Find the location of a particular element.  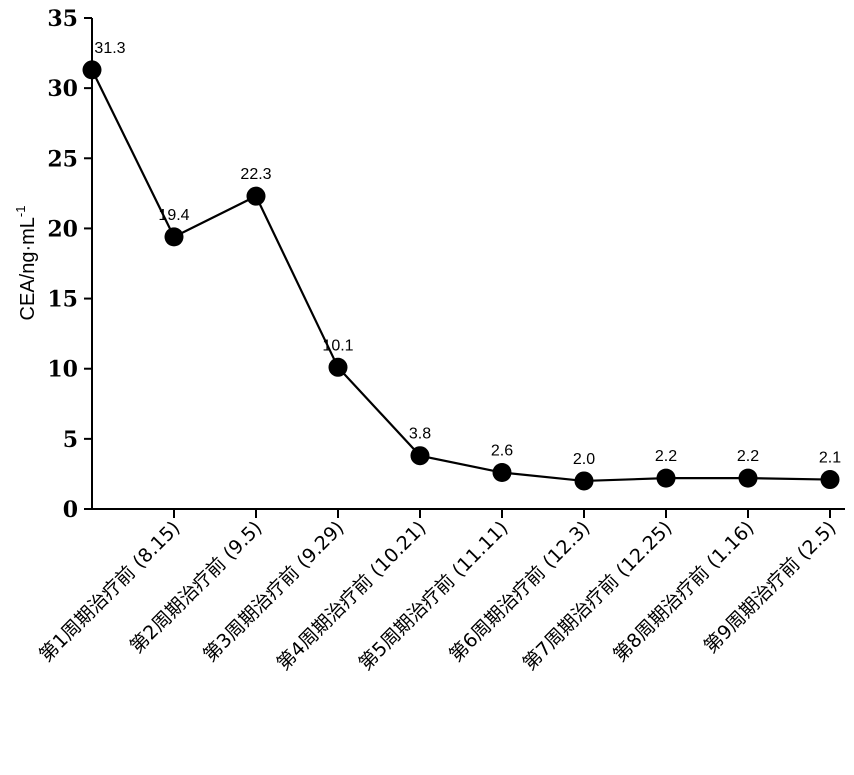

data-label: 19.4 is located at coordinates (173, 215).